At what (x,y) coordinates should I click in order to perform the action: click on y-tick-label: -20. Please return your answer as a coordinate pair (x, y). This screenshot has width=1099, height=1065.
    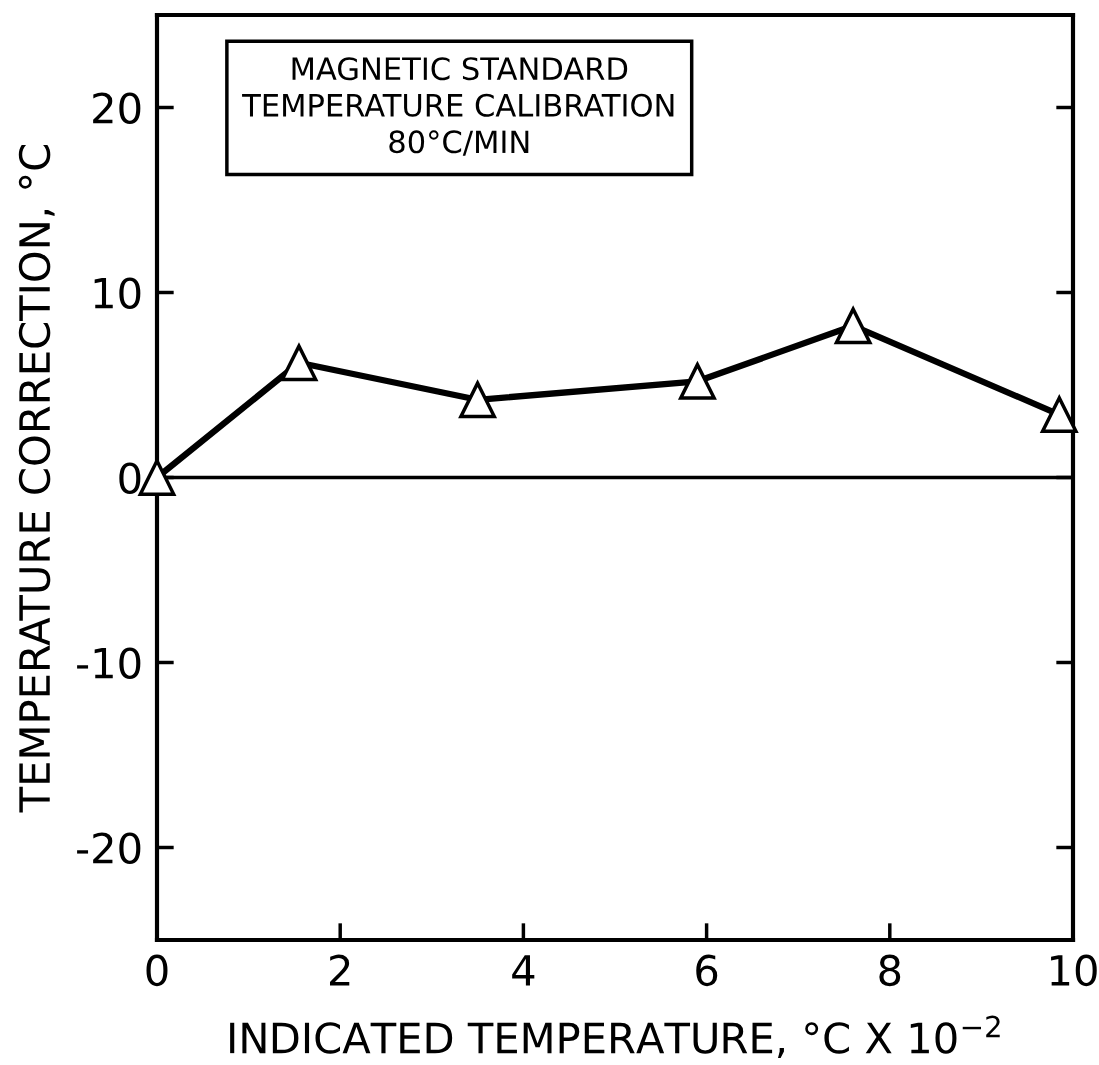
    Looking at the image, I should click on (109, 848).